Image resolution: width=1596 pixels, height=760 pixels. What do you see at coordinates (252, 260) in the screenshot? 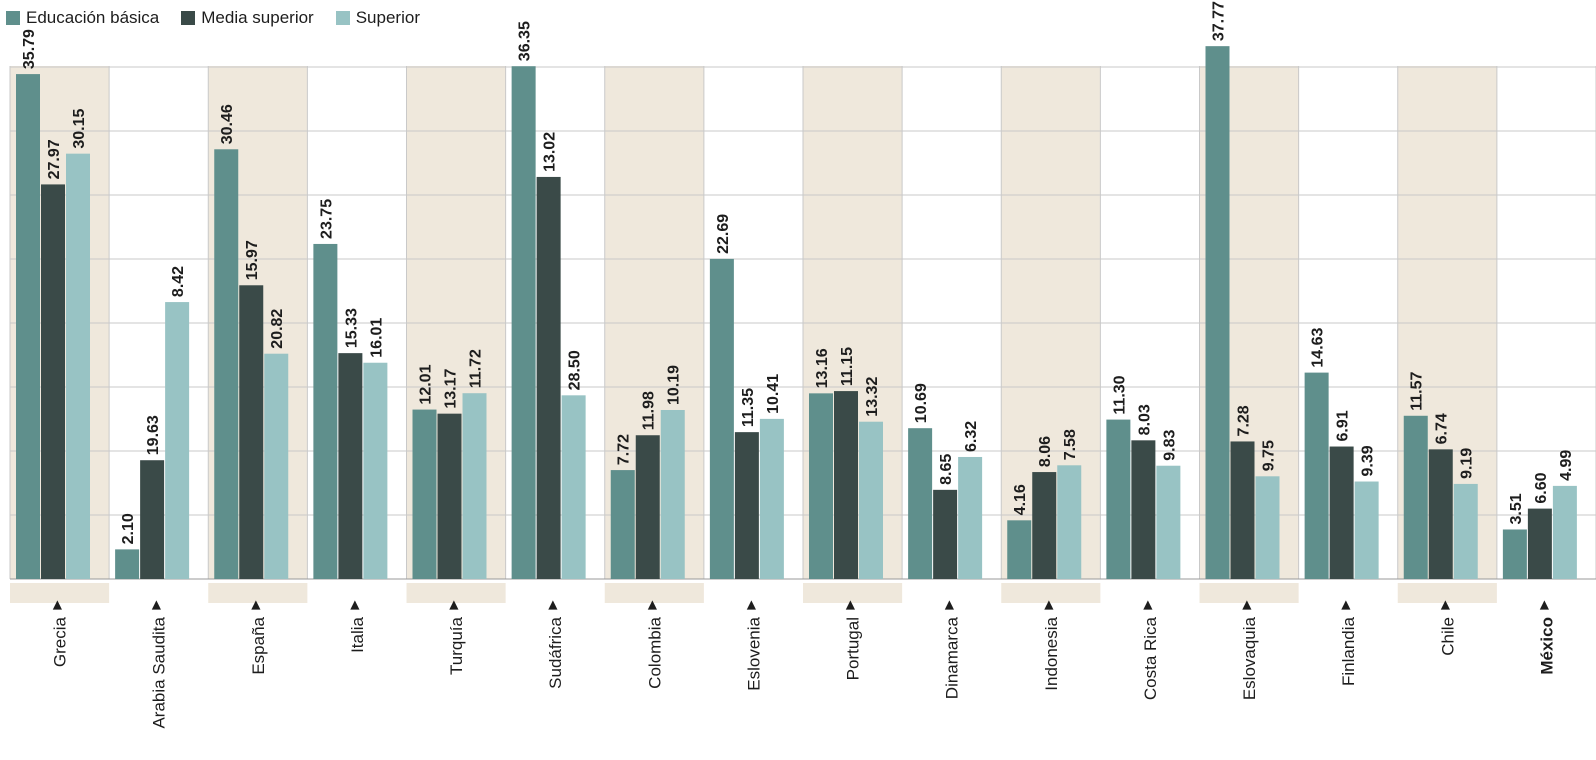
I see `value-label: 15.97` at bounding box center [252, 260].